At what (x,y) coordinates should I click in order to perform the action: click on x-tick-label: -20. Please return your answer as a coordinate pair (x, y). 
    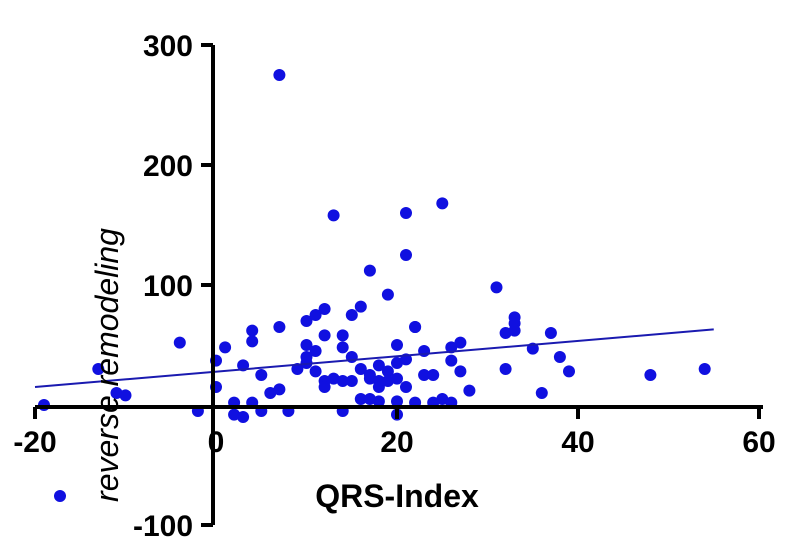
    Looking at the image, I should click on (34, 442).